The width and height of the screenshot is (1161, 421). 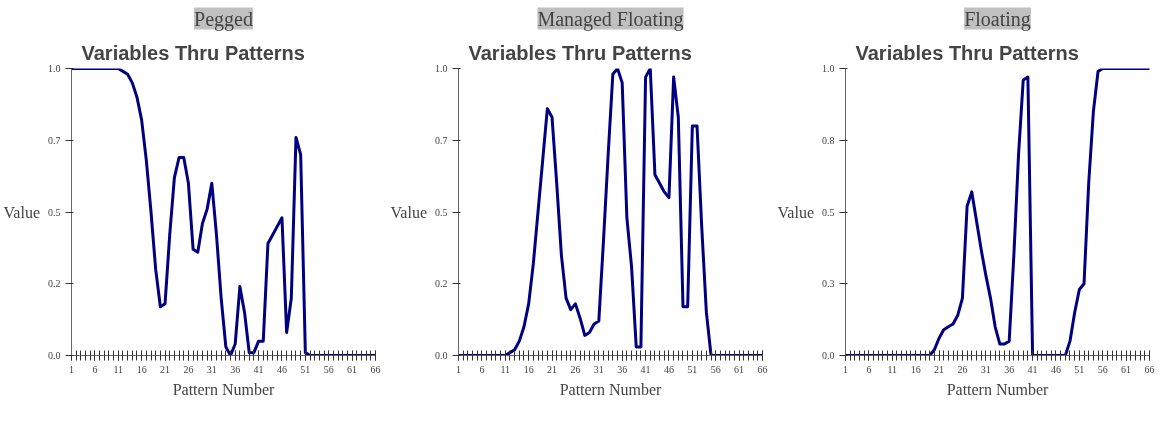 What do you see at coordinates (997, 19) in the screenshot?
I see `chart-subtitle: Floating` at bounding box center [997, 19].